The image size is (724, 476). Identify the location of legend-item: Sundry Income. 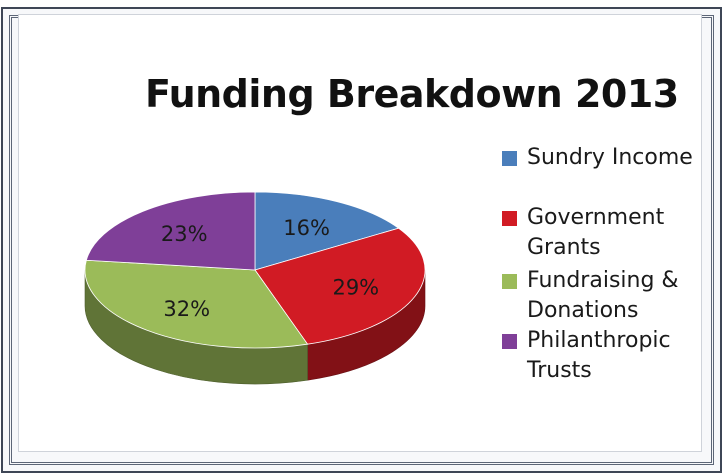
(602, 173).